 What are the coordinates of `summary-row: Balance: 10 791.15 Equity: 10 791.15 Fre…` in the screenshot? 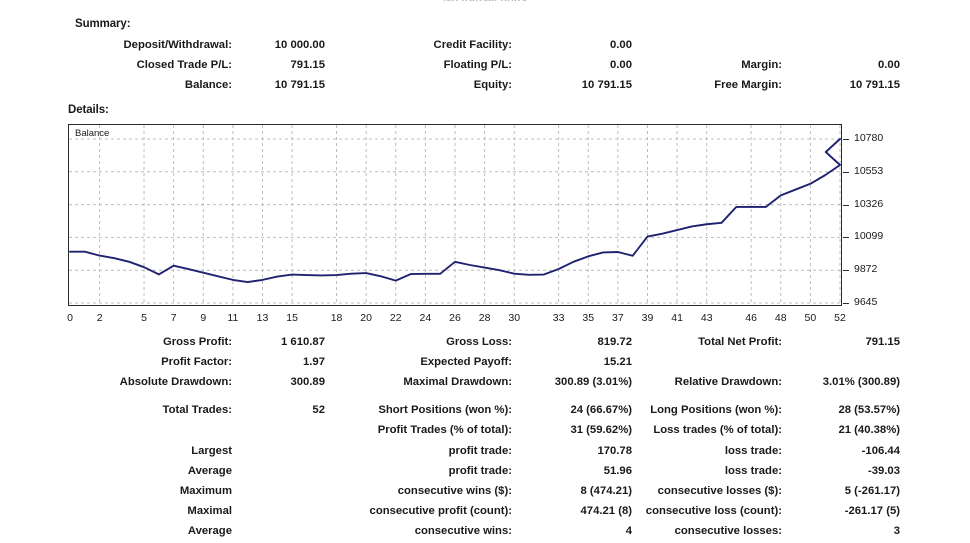 It's located at (485, 85).